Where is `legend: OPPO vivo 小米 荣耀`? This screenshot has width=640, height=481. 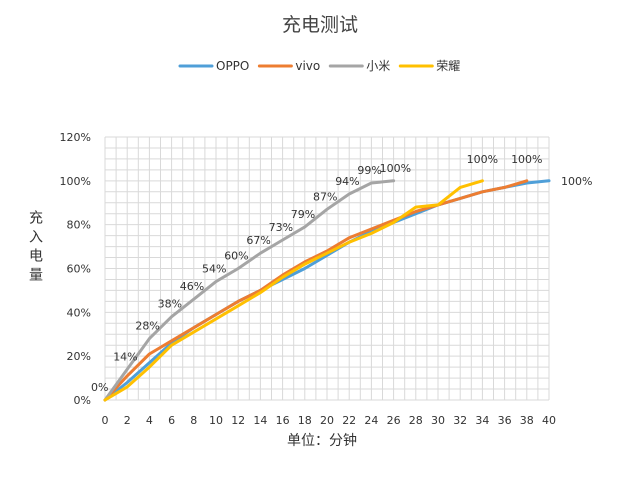
legend: OPPO vivo 小米 荣耀 is located at coordinates (319, 66).